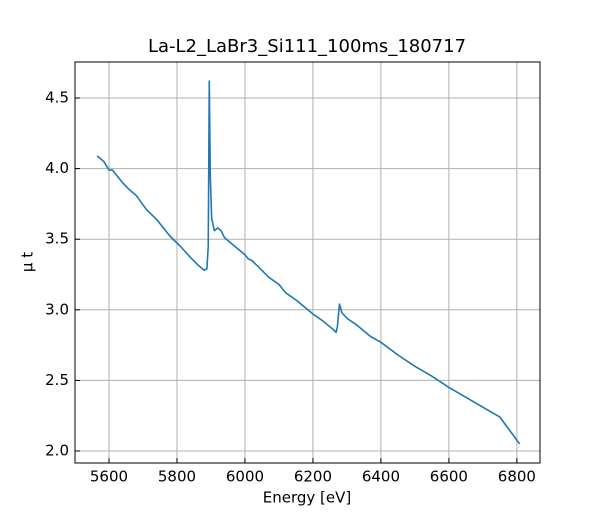 Image resolution: width=600 pixels, height=524 pixels. I want to click on x-tick-label: 5600, so click(109, 477).